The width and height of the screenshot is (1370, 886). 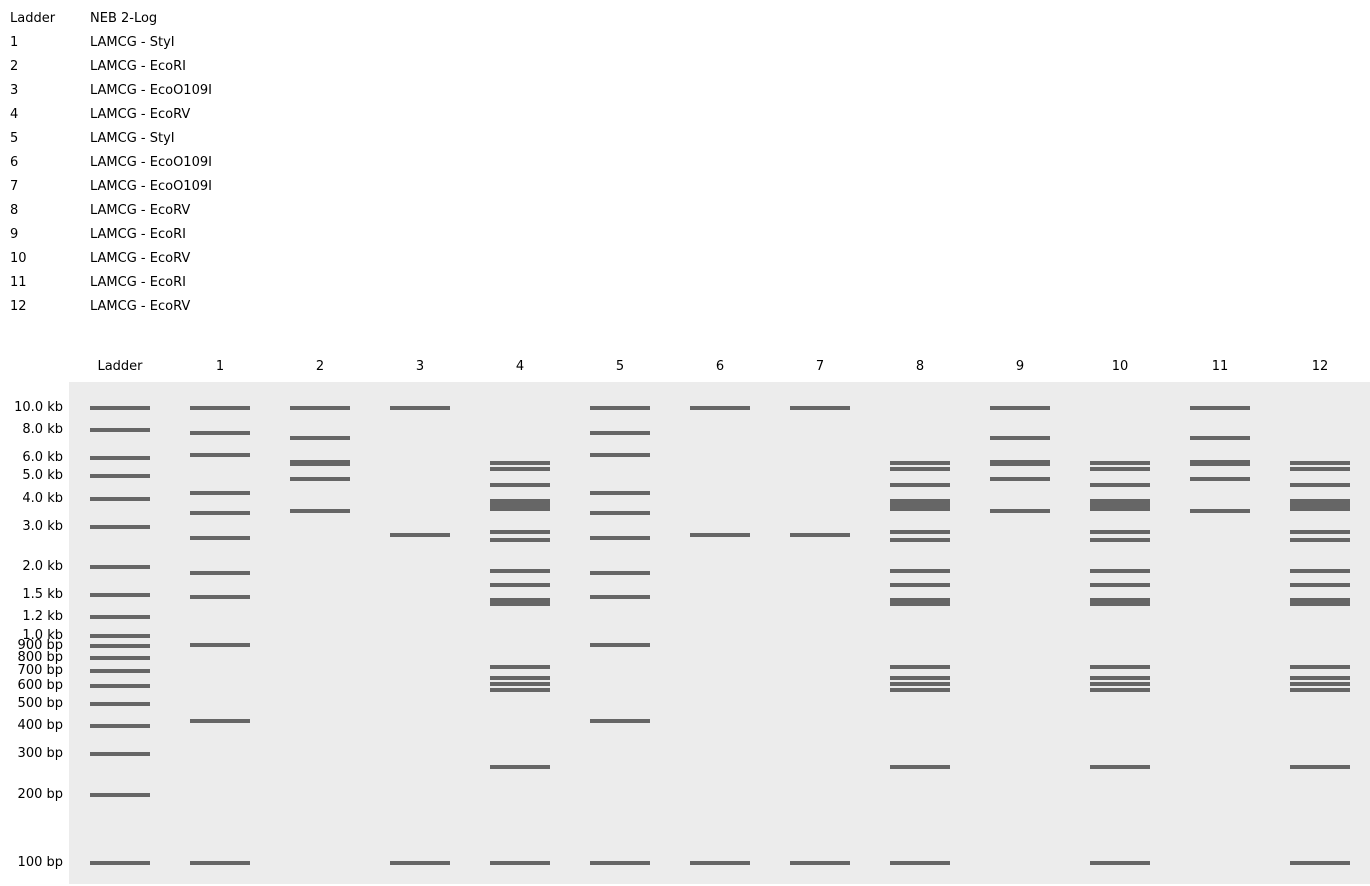 What do you see at coordinates (14, 210) in the screenshot?
I see `legend-lane-id: 8` at bounding box center [14, 210].